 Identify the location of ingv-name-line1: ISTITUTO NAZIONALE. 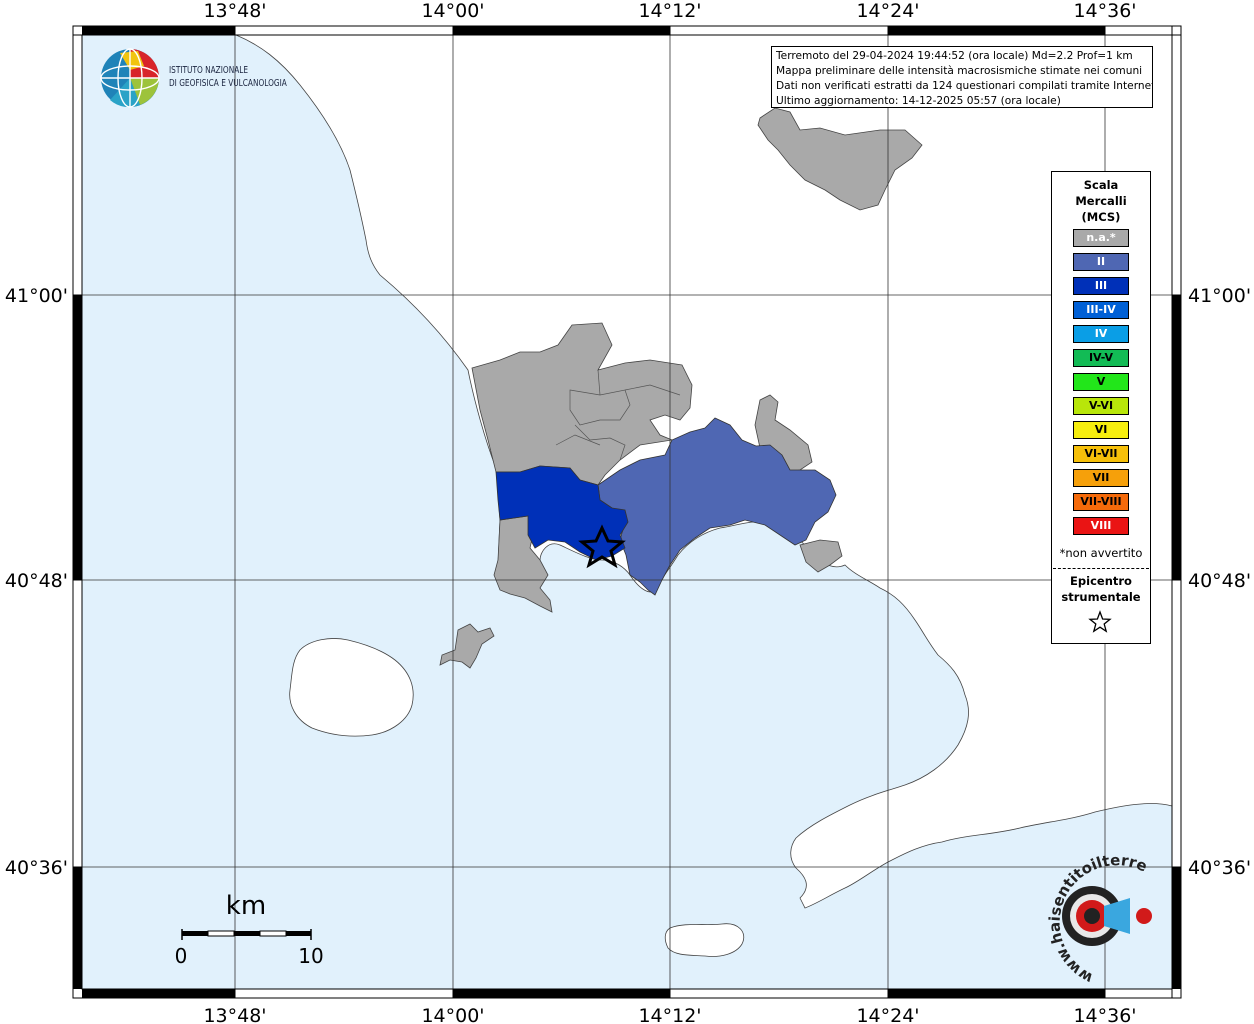
(209, 70).